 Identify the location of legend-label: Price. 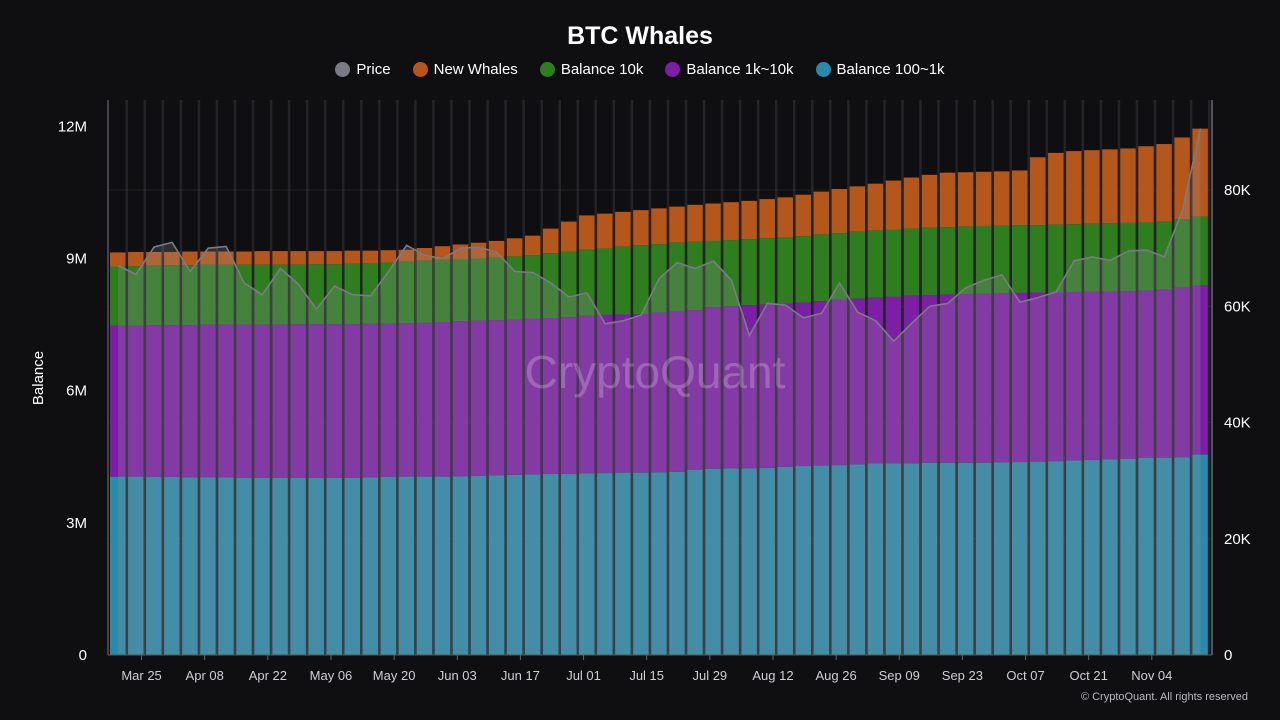
(373, 69).